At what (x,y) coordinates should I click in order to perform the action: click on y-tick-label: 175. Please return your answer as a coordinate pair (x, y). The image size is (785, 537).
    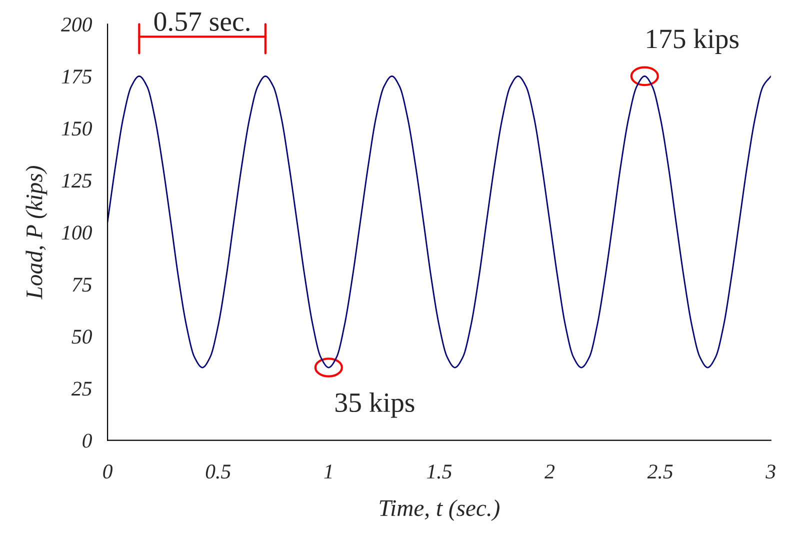
    Looking at the image, I should click on (77, 77).